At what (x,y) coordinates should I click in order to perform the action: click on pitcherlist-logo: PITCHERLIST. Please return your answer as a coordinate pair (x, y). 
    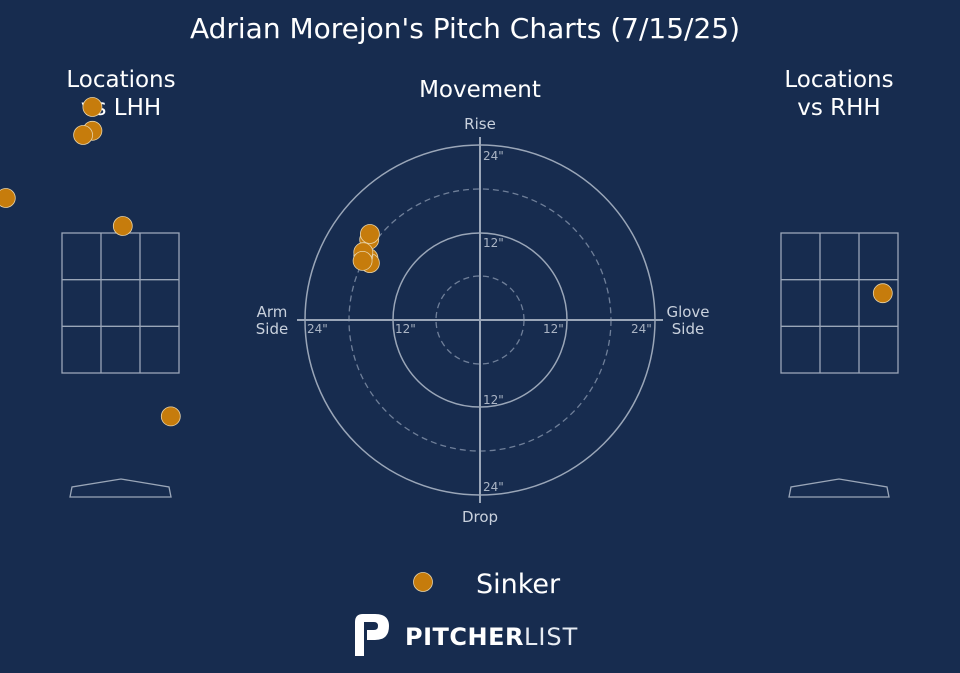
    Looking at the image, I should click on (466, 635).